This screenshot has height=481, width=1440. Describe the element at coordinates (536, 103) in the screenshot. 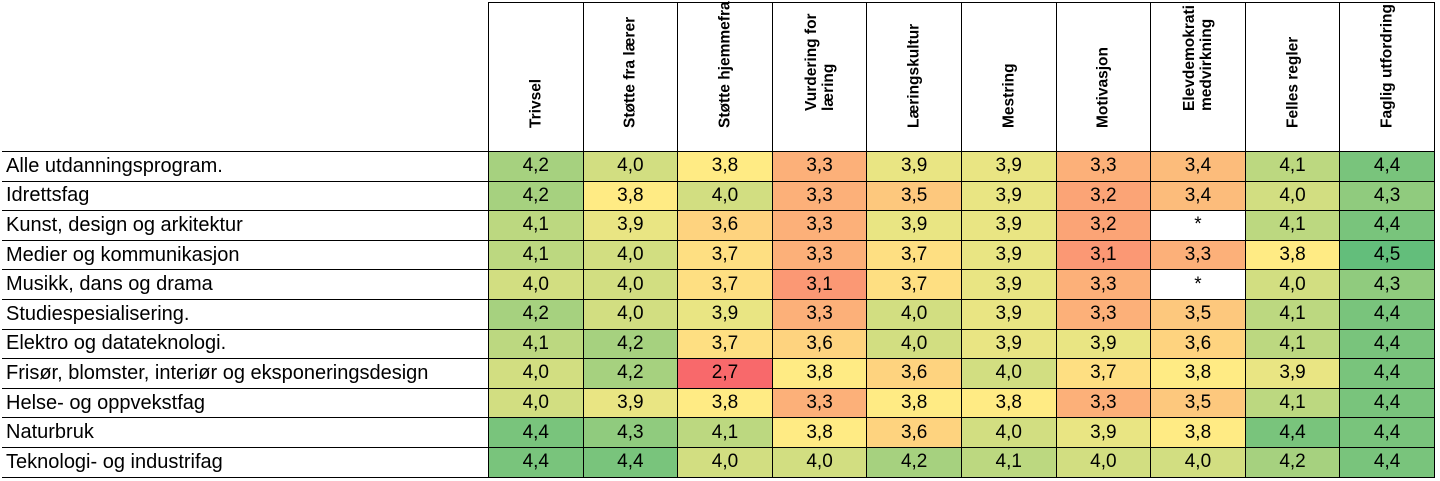

I see `column-header-label: Trivsel` at that location.